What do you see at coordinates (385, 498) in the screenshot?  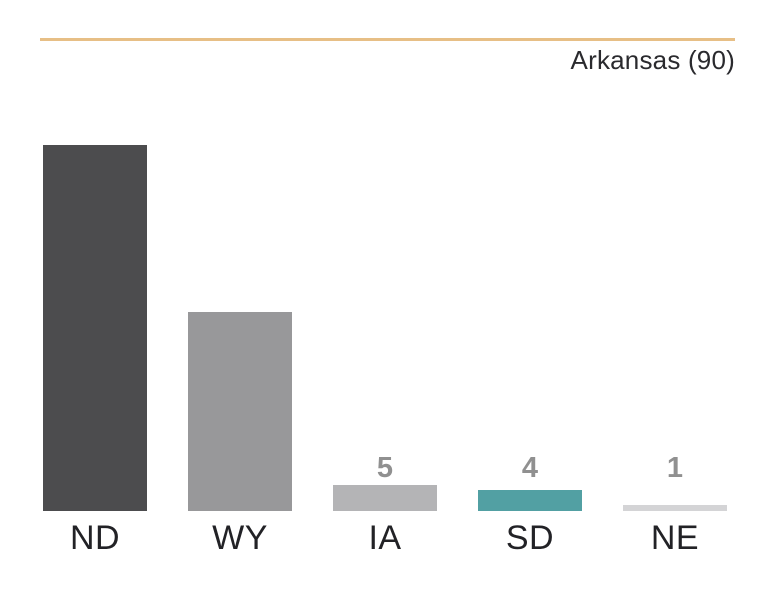 I see `bar-ia` at bounding box center [385, 498].